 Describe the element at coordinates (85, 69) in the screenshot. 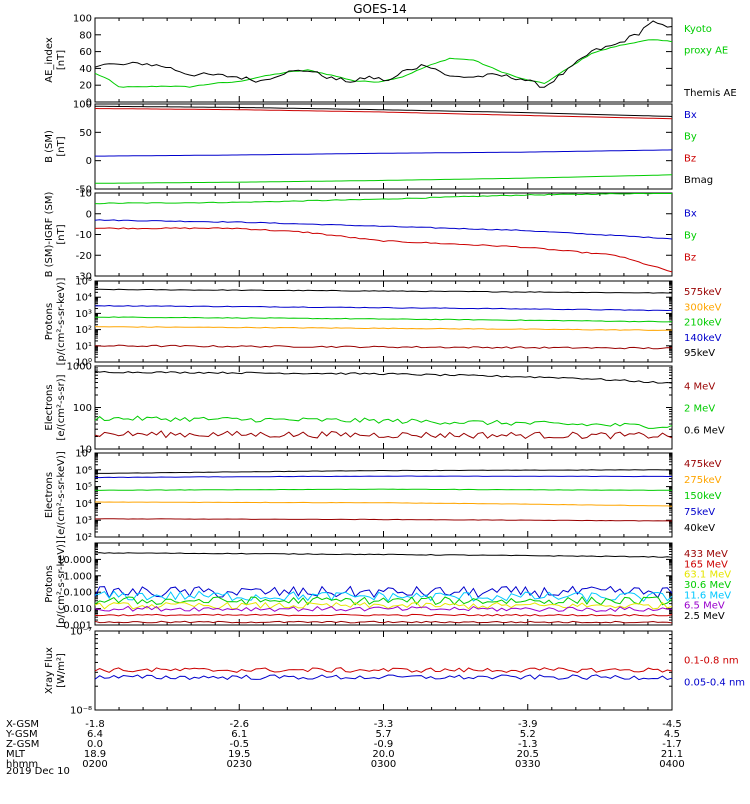

I see `y-tick-label: 40` at that location.